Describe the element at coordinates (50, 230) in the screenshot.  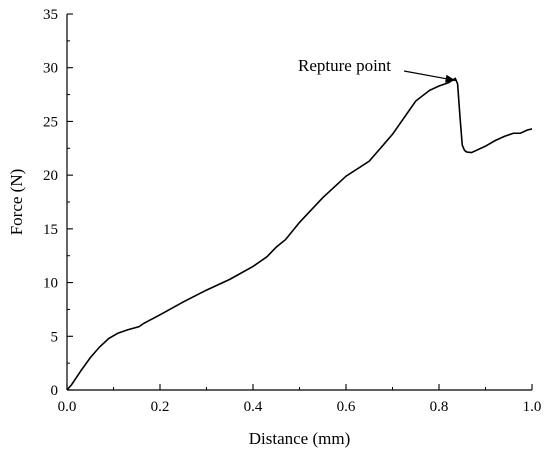
I see `y-tick-label: 15` at that location.